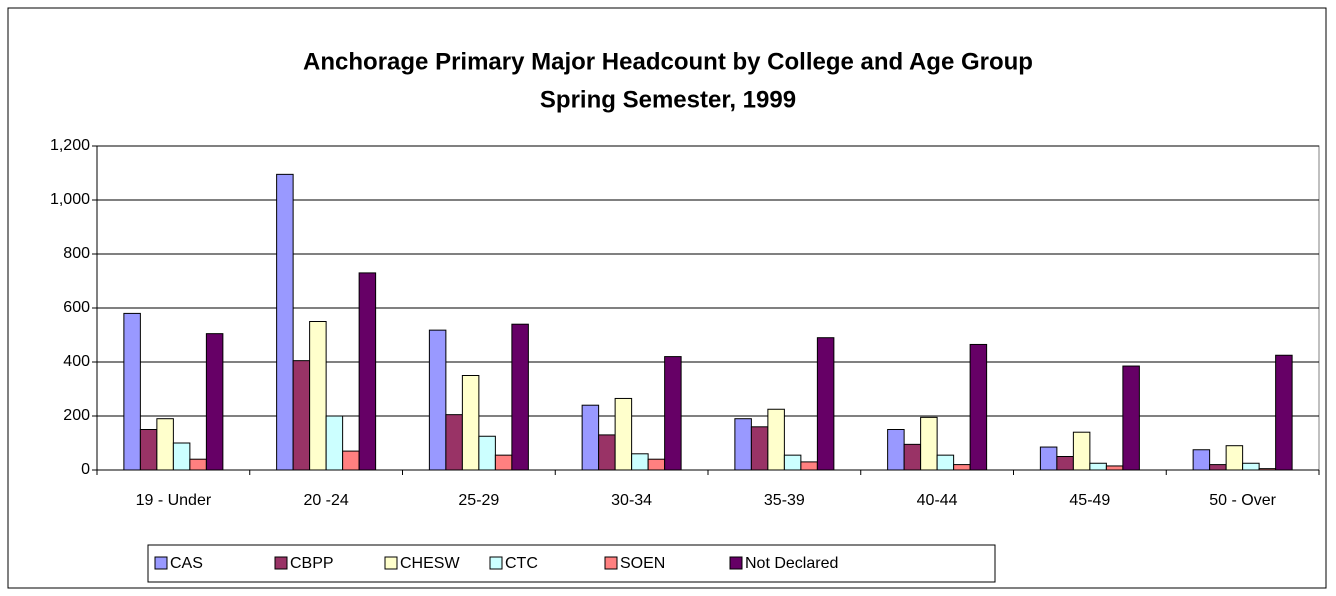 The width and height of the screenshot is (1336, 596). Describe the element at coordinates (325, 500) in the screenshot. I see `x-tick-label: 20 -24` at that location.